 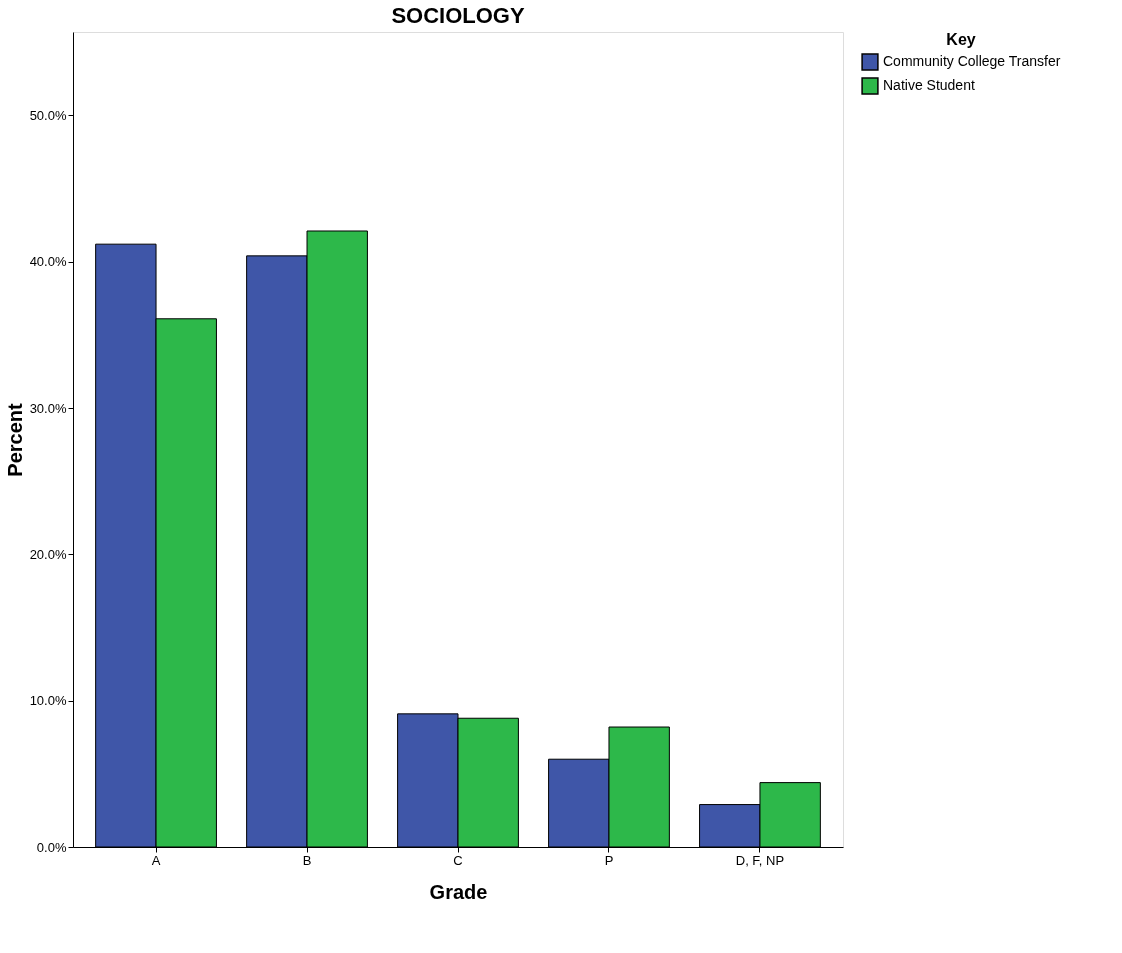 What do you see at coordinates (14, 439) in the screenshot?
I see `y-axis-title: Percent` at bounding box center [14, 439].